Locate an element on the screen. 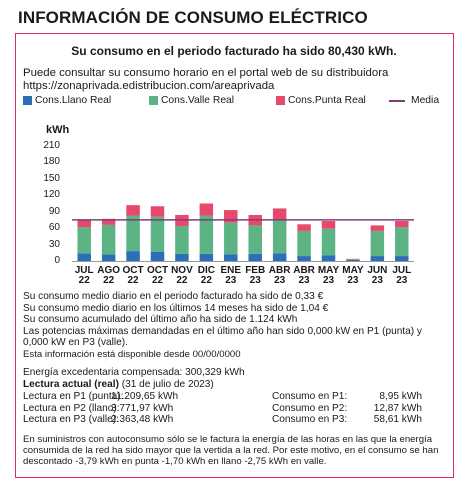 The height and width of the screenshot is (487, 466). y-tick-label: 90 is located at coordinates (54, 211).